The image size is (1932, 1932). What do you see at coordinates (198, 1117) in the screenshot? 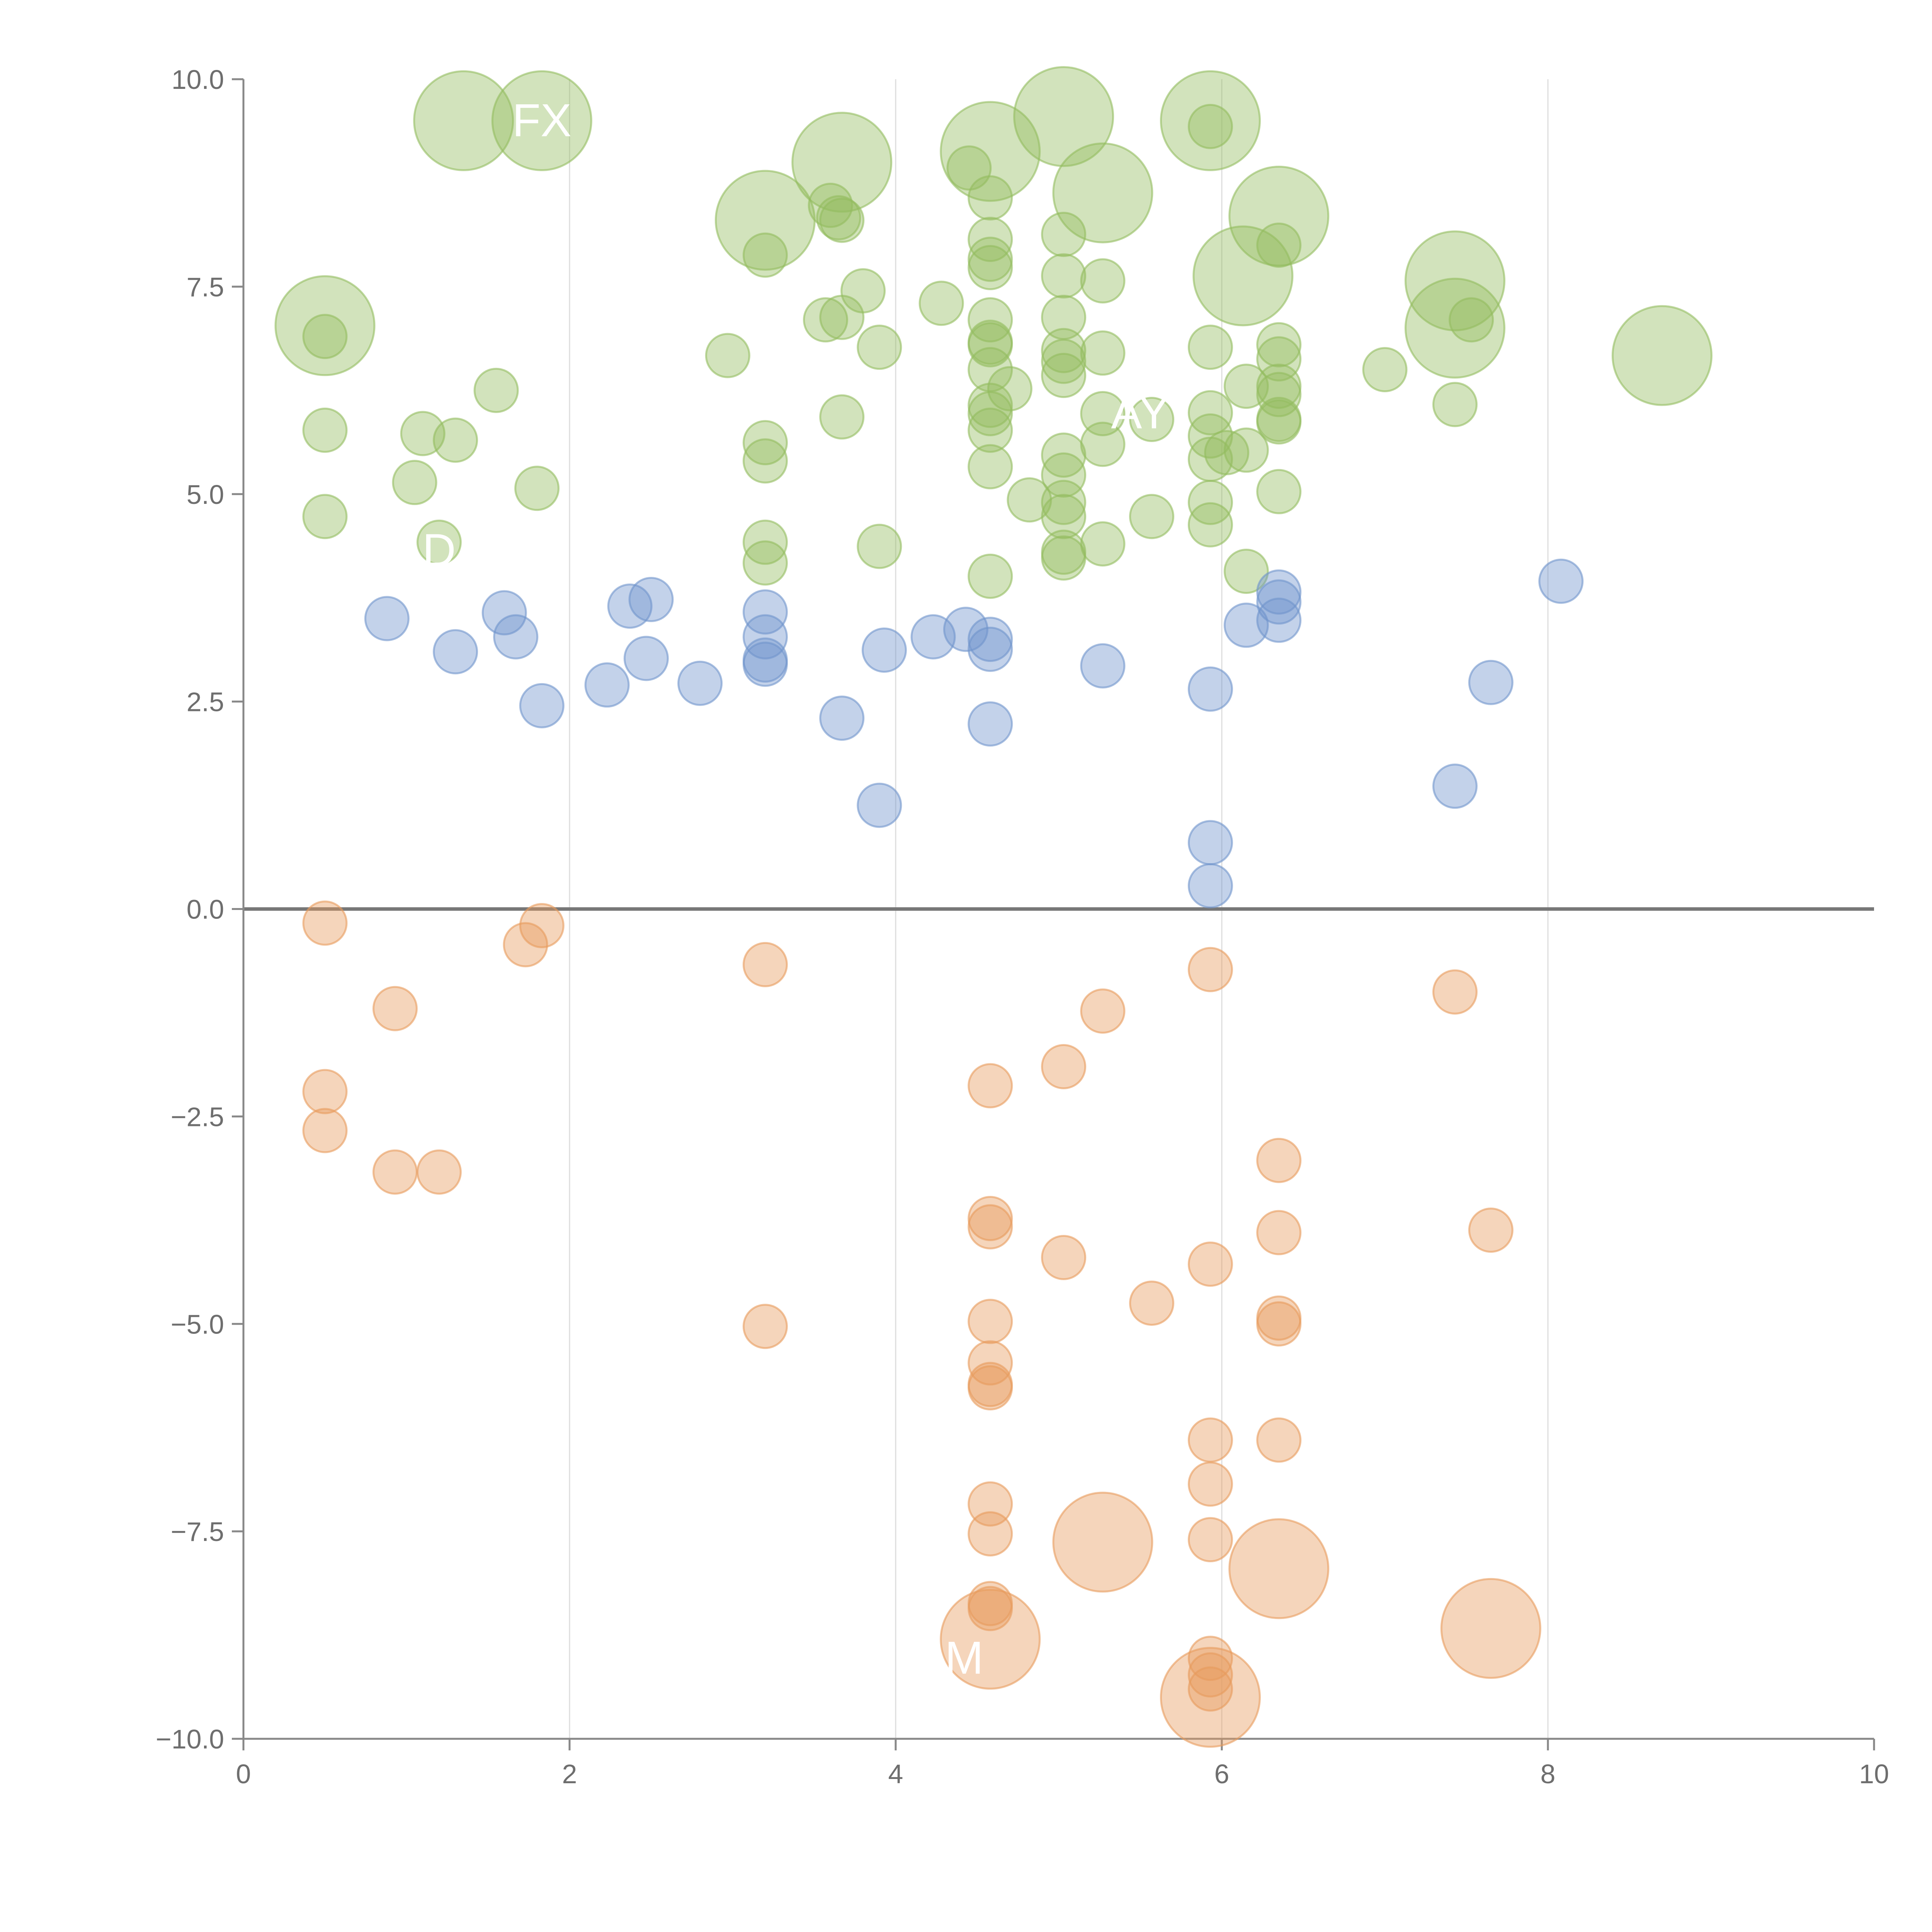
I see `y-tick-label: −2.5` at bounding box center [198, 1117].